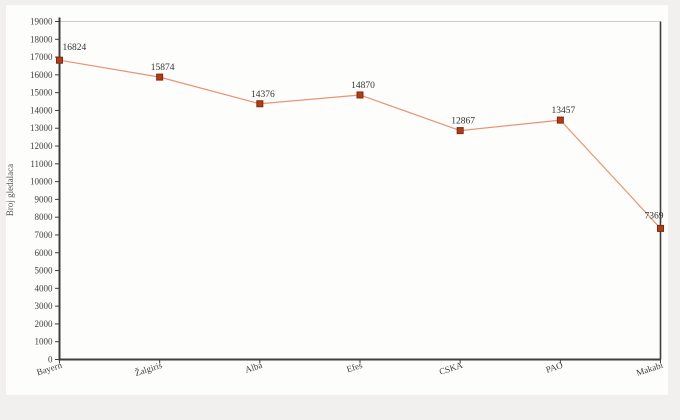  Describe the element at coordinates (44, 199) in the screenshot. I see `y-tick-label: 9000` at that location.